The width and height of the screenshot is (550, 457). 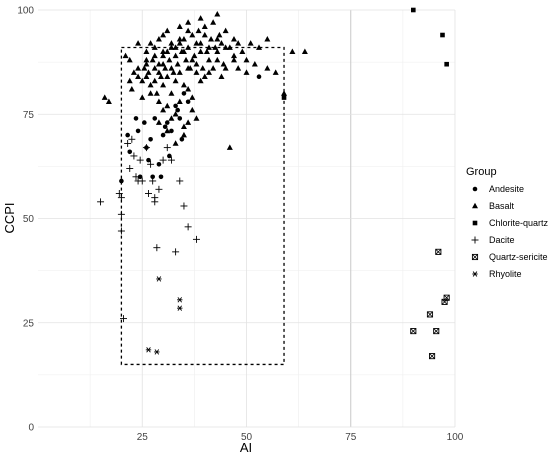 What do you see at coordinates (475, 205) in the screenshot?
I see `legend-key-basalt` at bounding box center [475, 205].